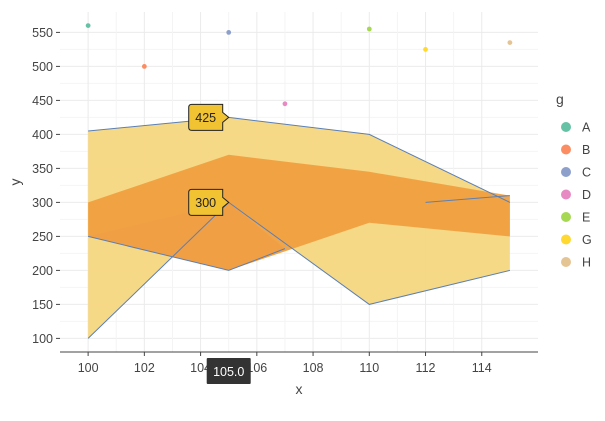 This screenshot has height=421, width=605. Describe the element at coordinates (200, 368) in the screenshot. I see `x-tick-label: 104` at that location.